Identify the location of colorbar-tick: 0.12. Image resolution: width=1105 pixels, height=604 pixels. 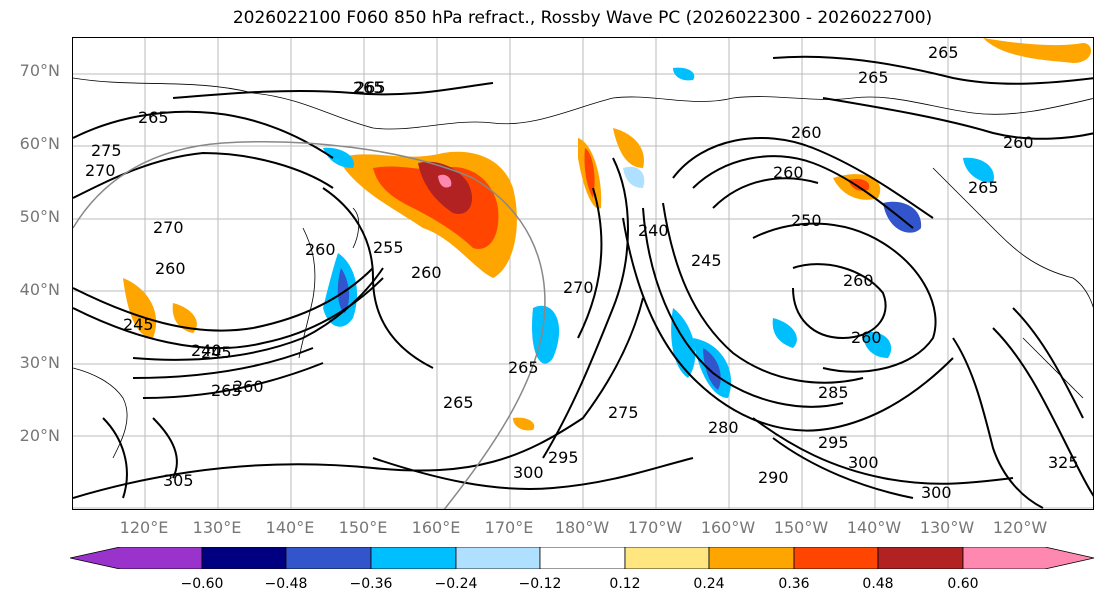
(625, 584).